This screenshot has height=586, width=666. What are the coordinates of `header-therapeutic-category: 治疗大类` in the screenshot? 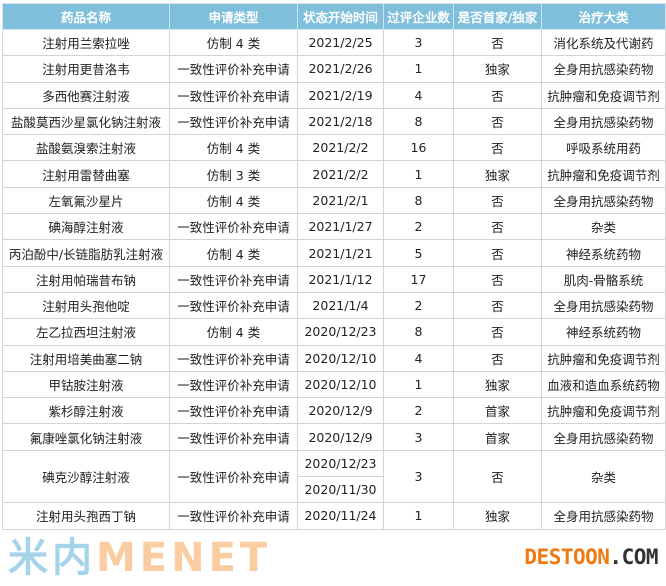 It's located at (603, 16).